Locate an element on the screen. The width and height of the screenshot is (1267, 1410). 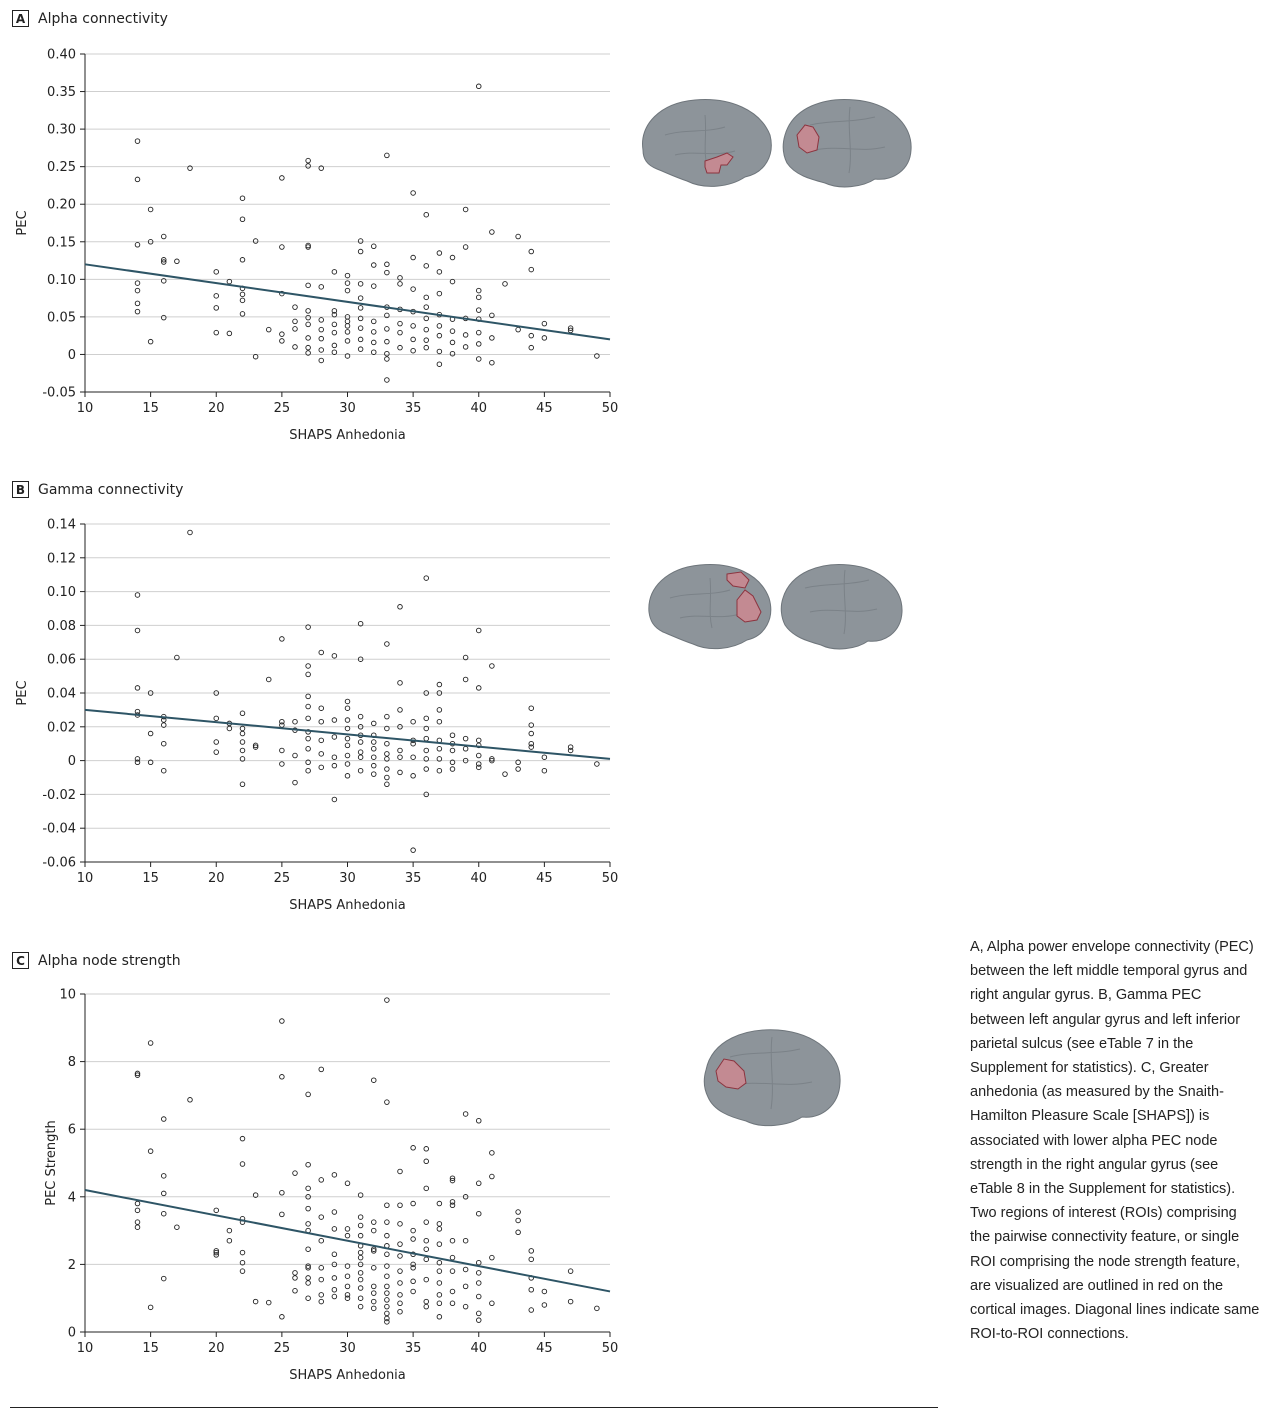
y-tick-label: 2 is located at coordinates (72, 1265).